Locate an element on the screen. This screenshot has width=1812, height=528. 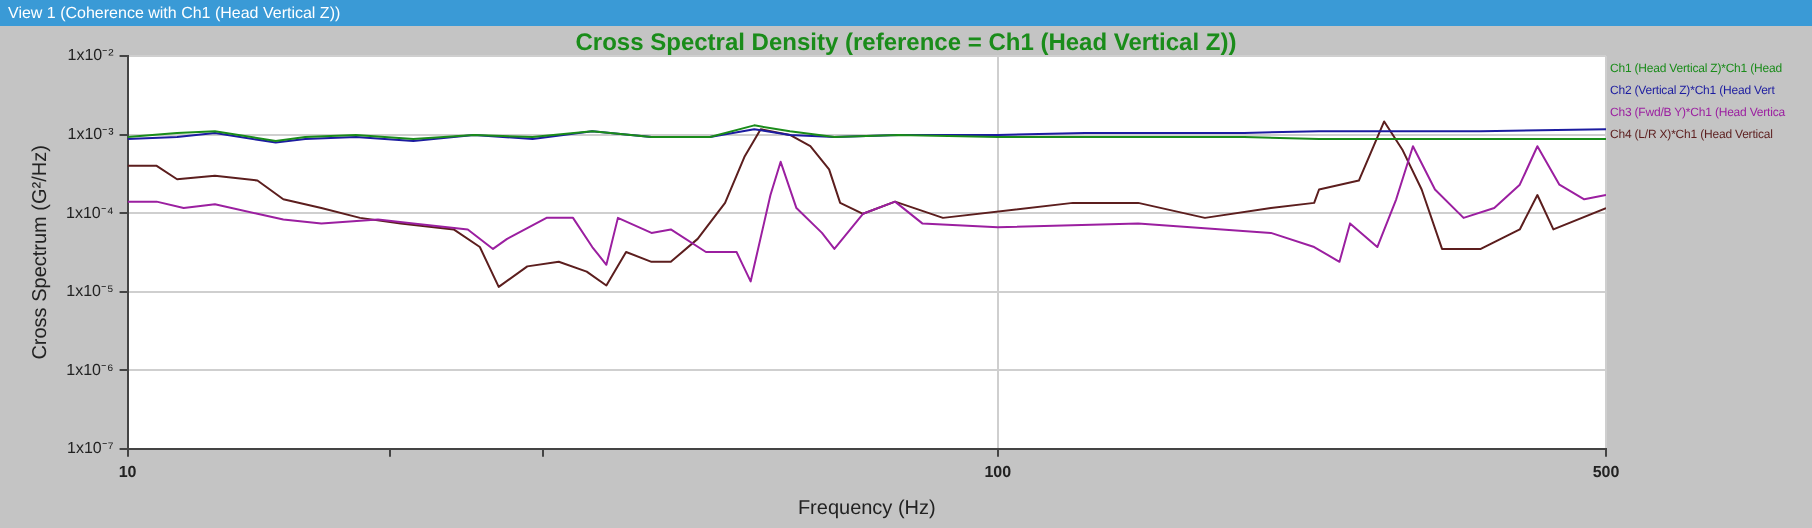
y-axis-title: Cross Spectrum (G²/Hz) is located at coordinates (40, 252).